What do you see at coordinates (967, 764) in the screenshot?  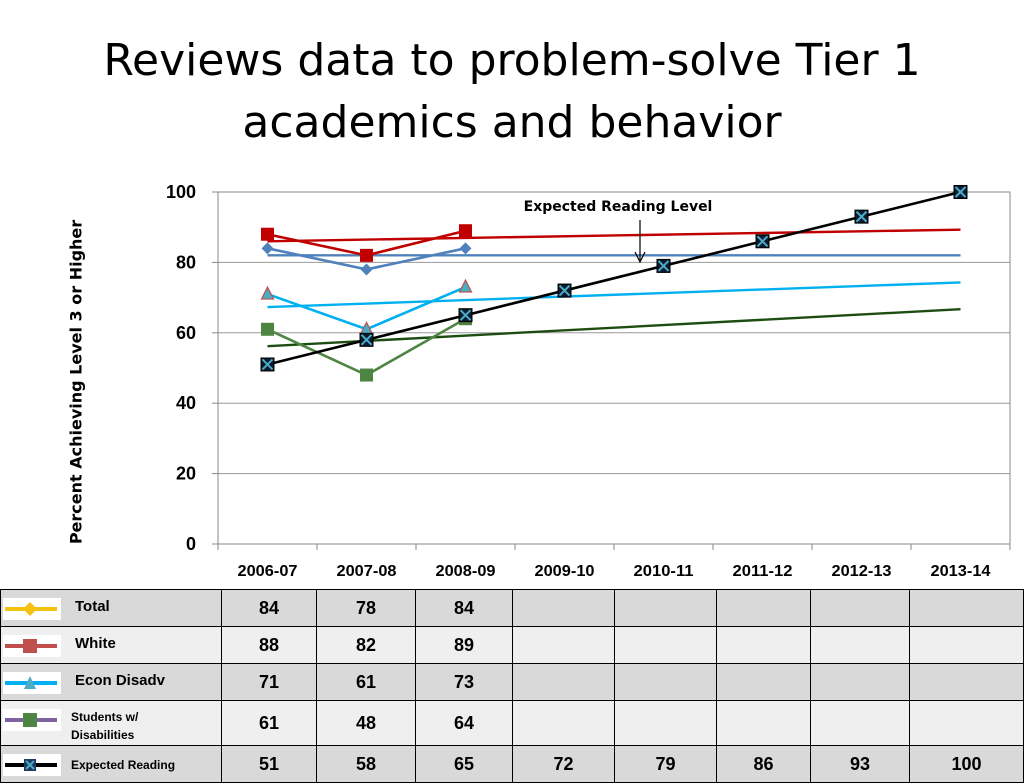 I see `table-cell: 100` at bounding box center [967, 764].